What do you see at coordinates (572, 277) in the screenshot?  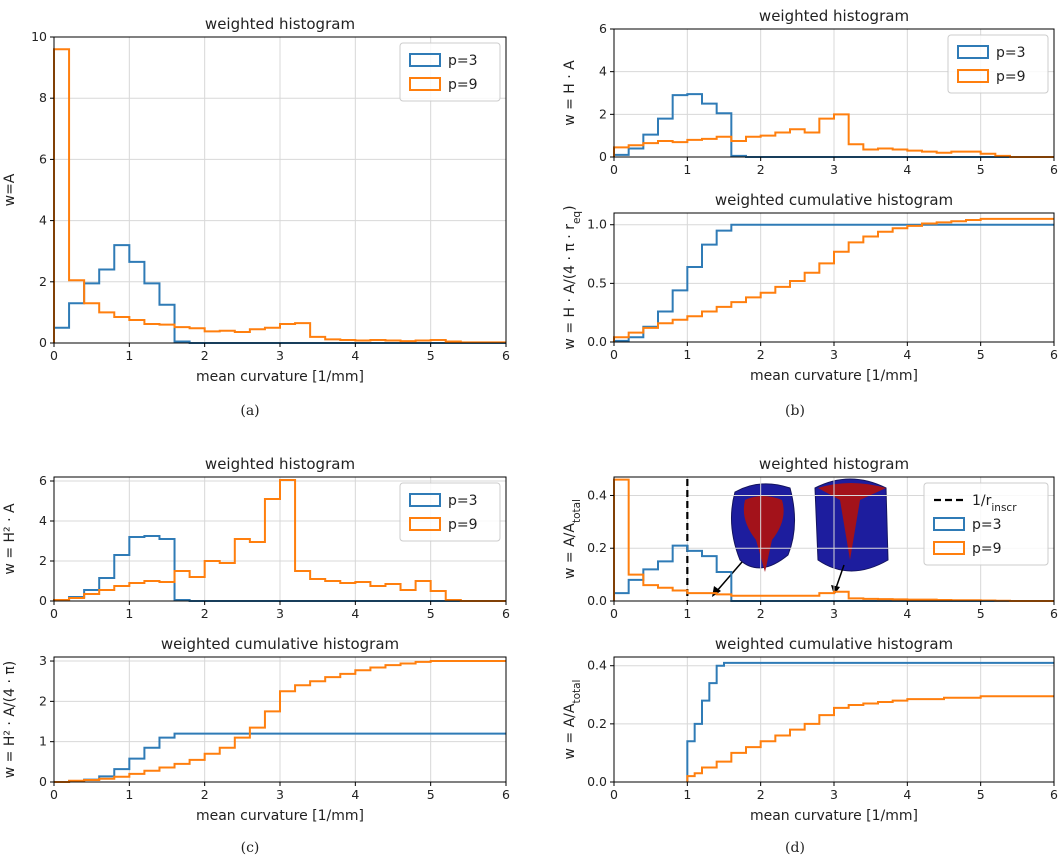 I see `y-axis-label: w = H · A/(4 · π · req)` at bounding box center [572, 277].